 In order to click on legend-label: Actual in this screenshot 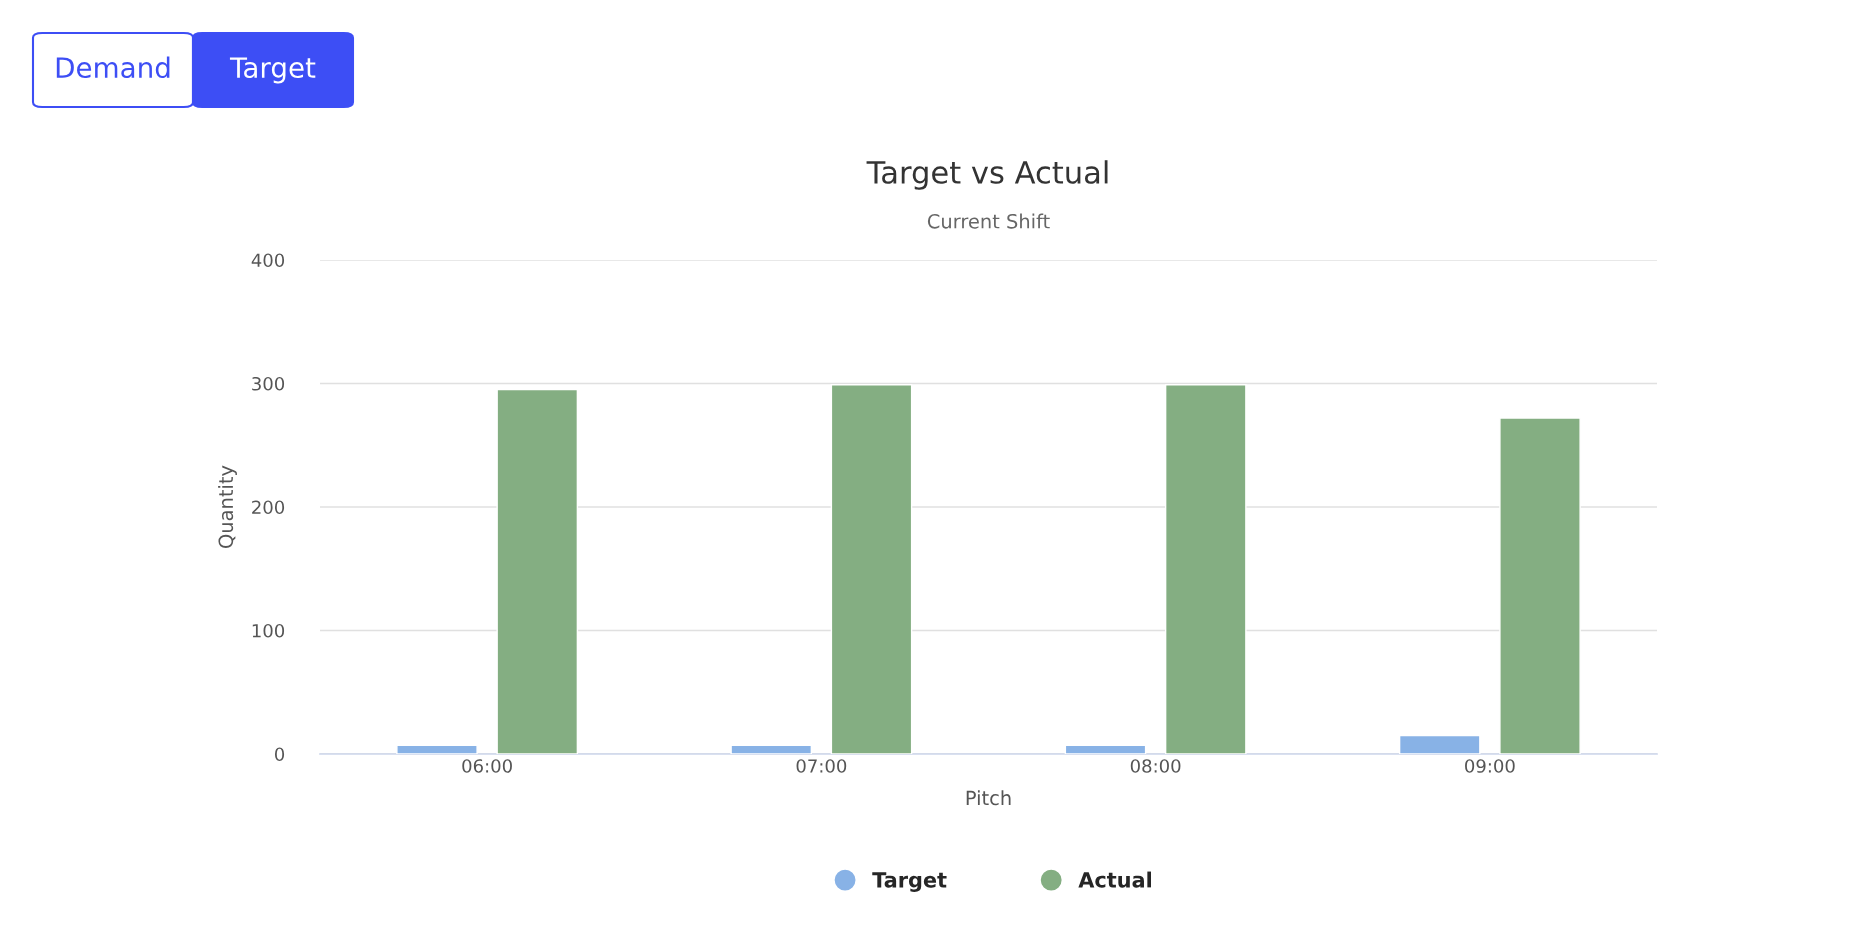, I will do `click(1114, 879)`.